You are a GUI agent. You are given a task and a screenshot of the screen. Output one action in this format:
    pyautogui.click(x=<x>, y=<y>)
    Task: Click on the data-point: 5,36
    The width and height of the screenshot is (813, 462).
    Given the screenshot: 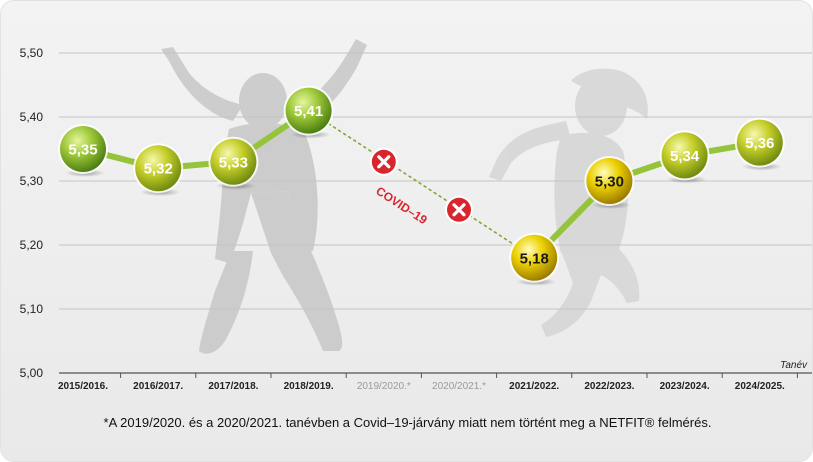 What is the action you would take?
    pyautogui.click(x=759, y=144)
    